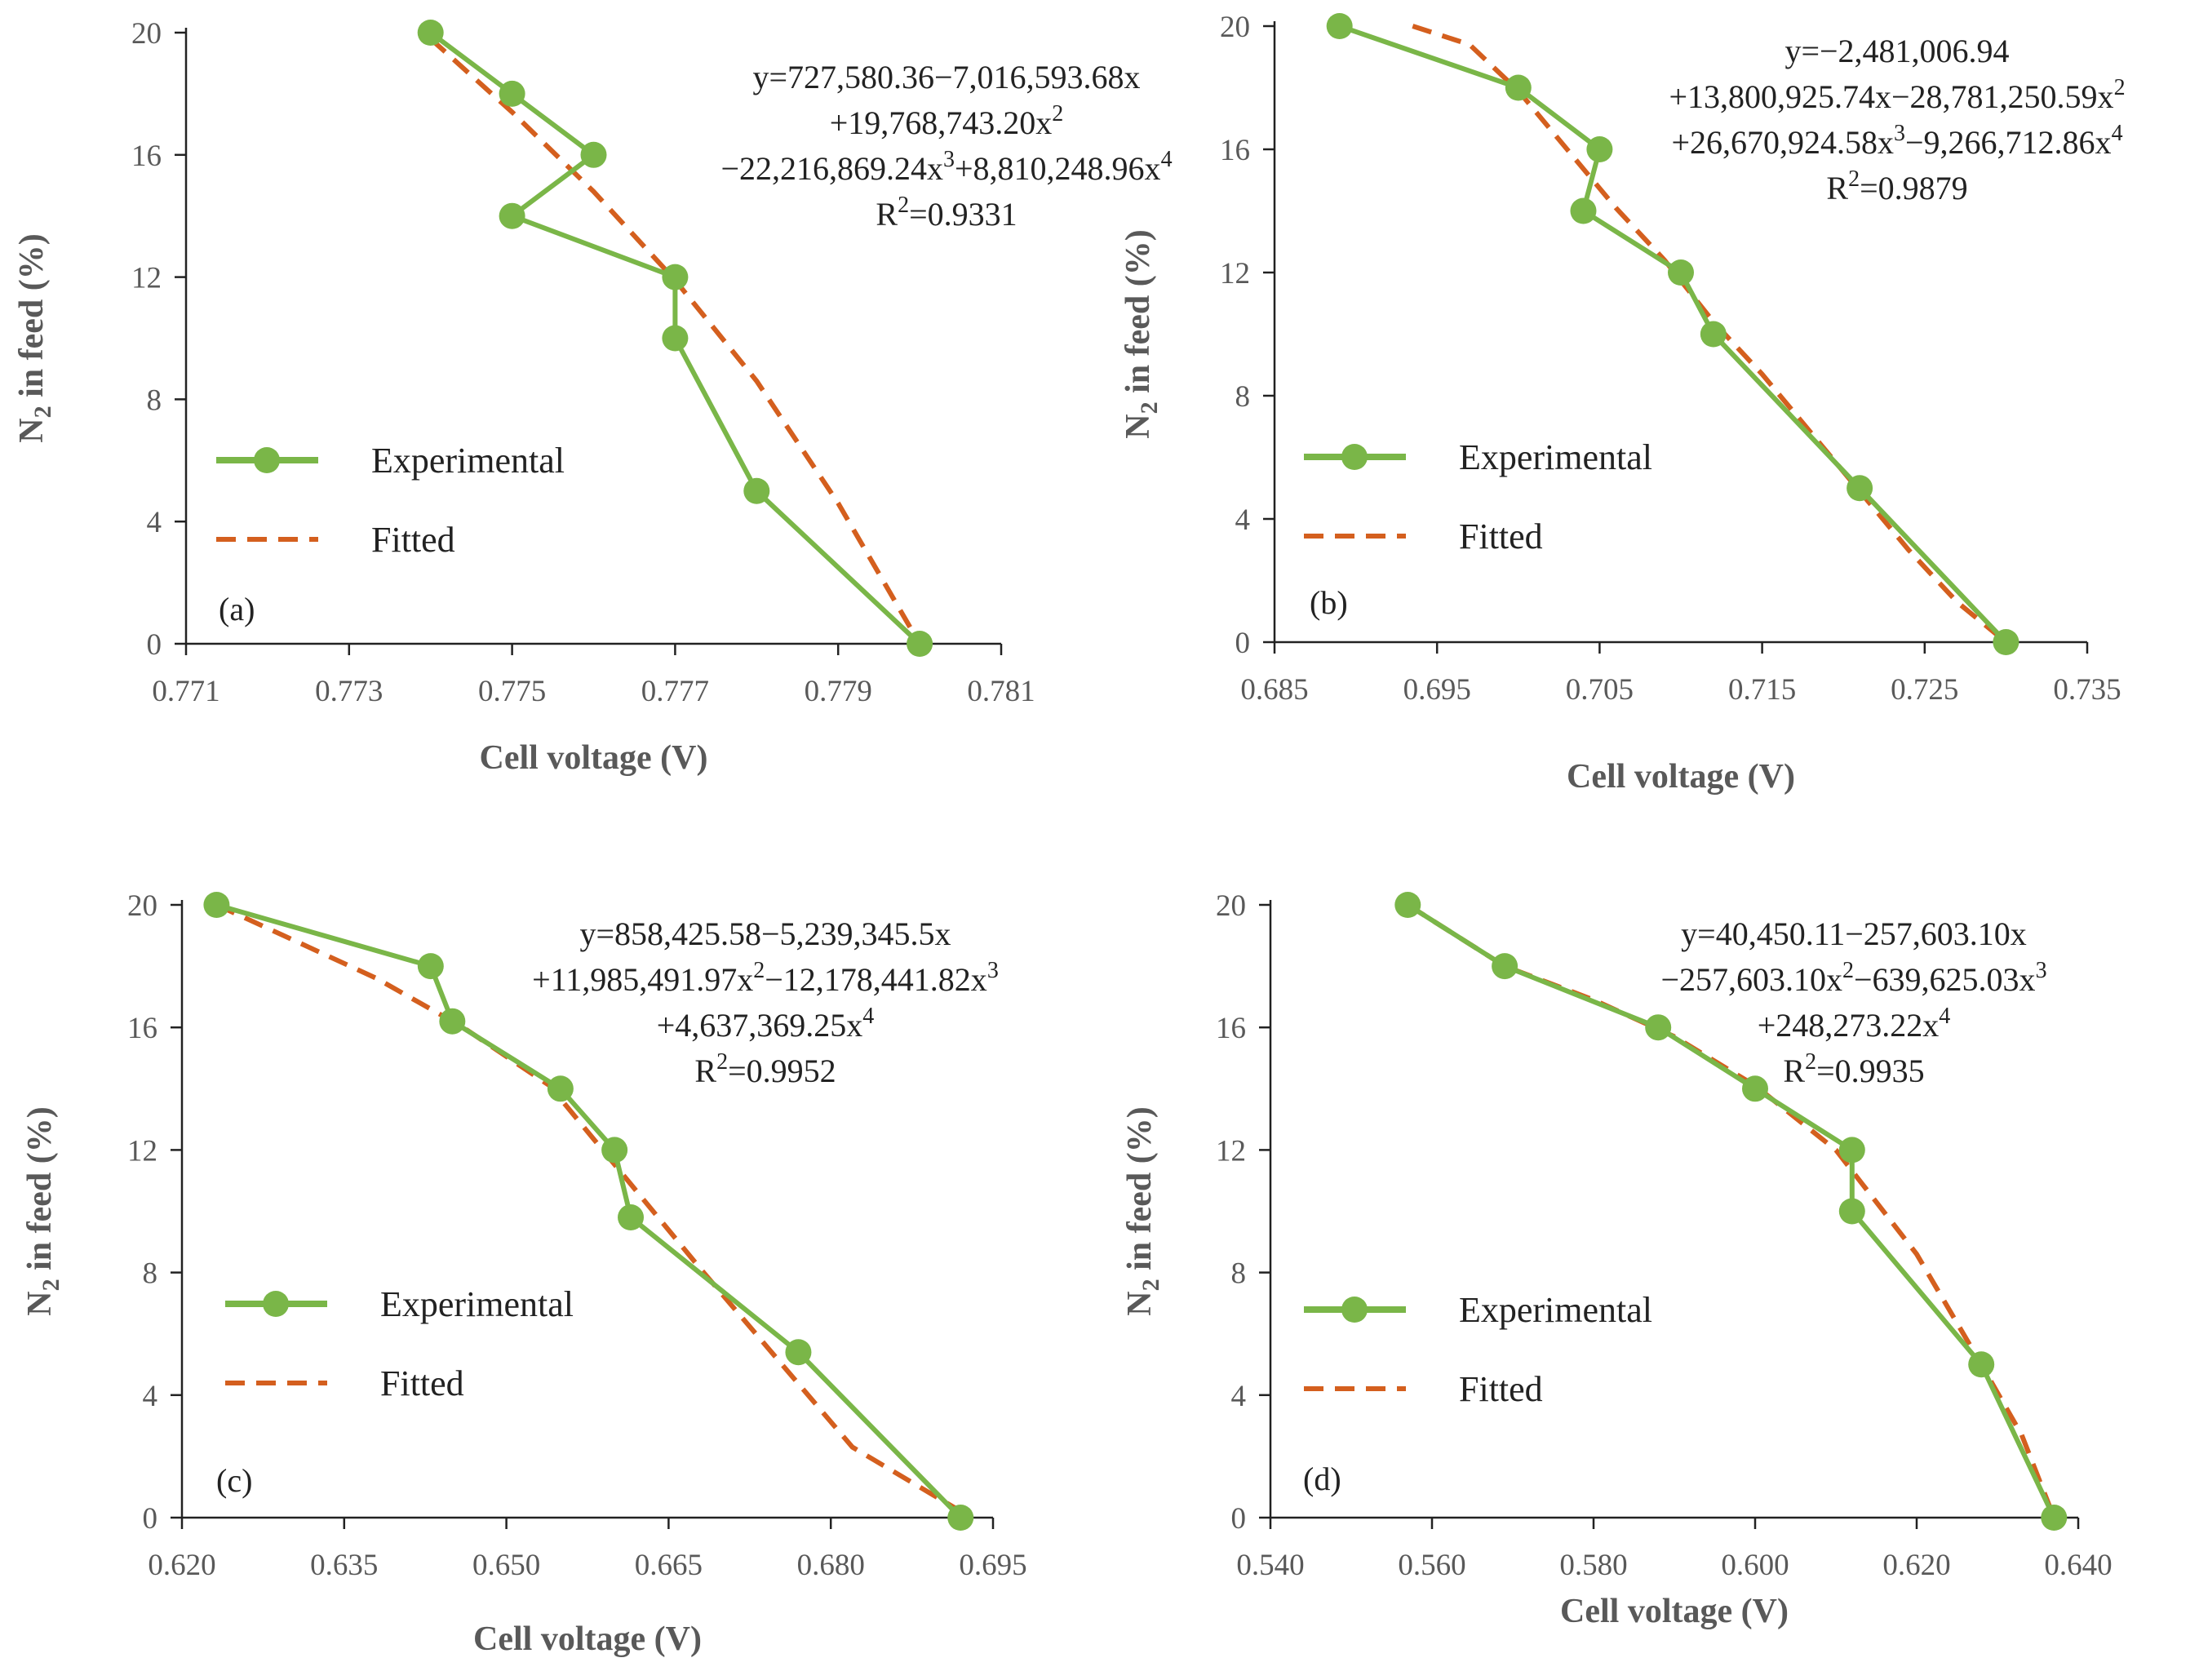  I want to click on x-tick-label: 0.600, so click(1755, 1565).